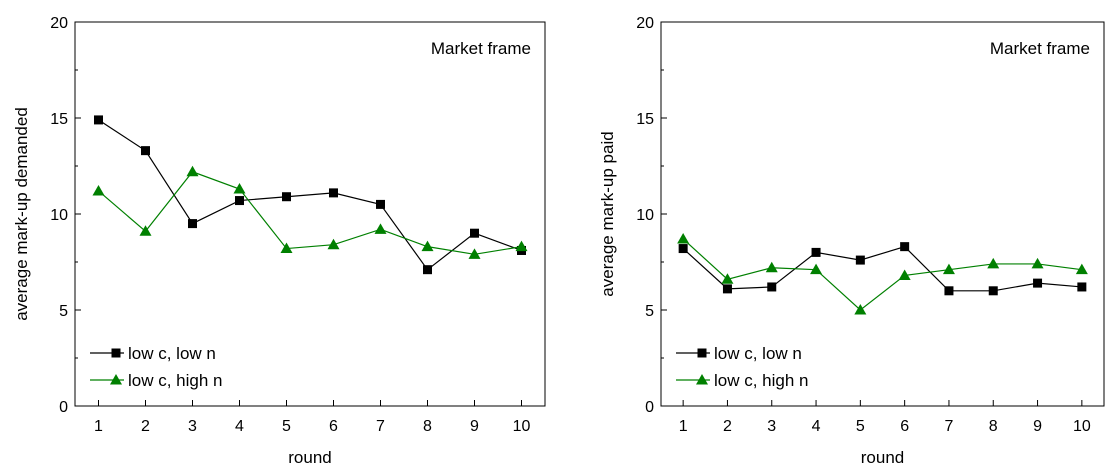  I want to click on y-axis-label: average mark-up paid, so click(607, 213).